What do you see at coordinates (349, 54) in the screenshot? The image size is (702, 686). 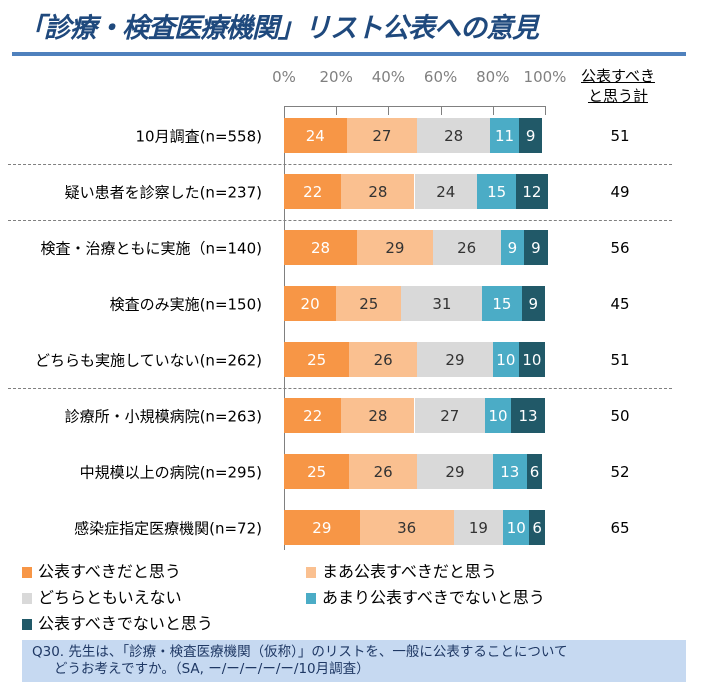 I see `title-underline` at bounding box center [349, 54].